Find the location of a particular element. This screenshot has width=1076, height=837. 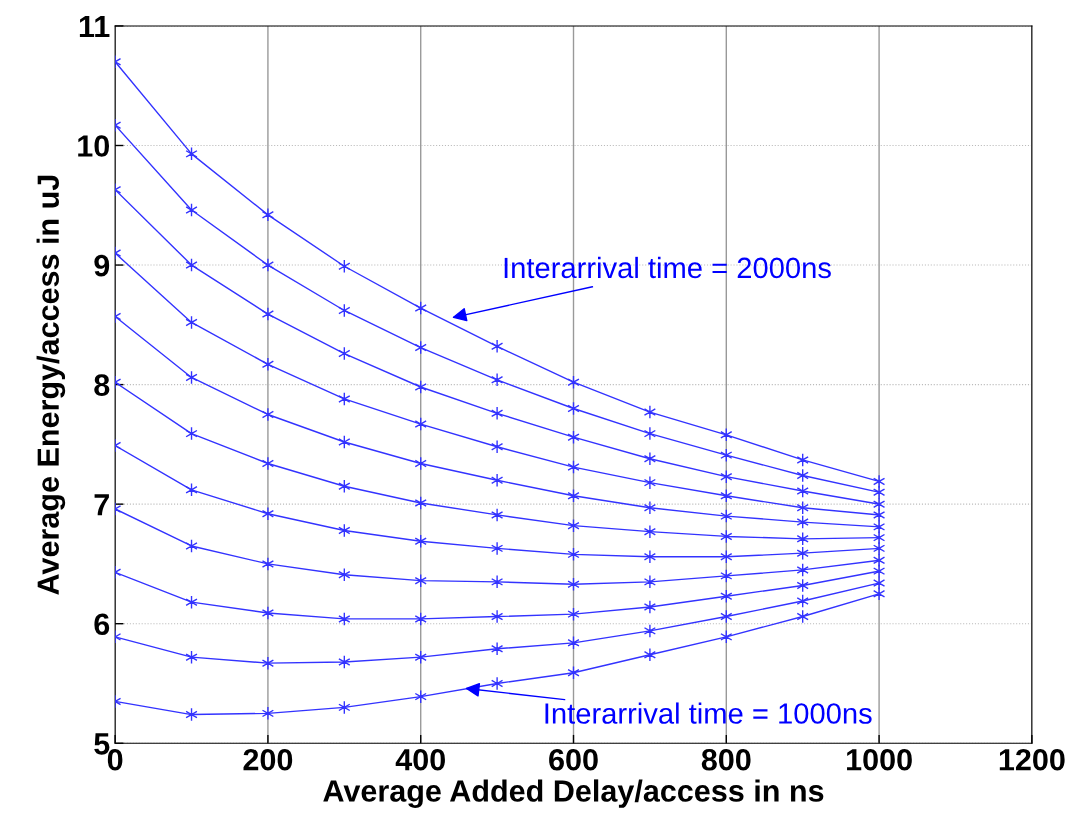

annotation: Interarrival time = 2000ns is located at coordinates (667, 267).